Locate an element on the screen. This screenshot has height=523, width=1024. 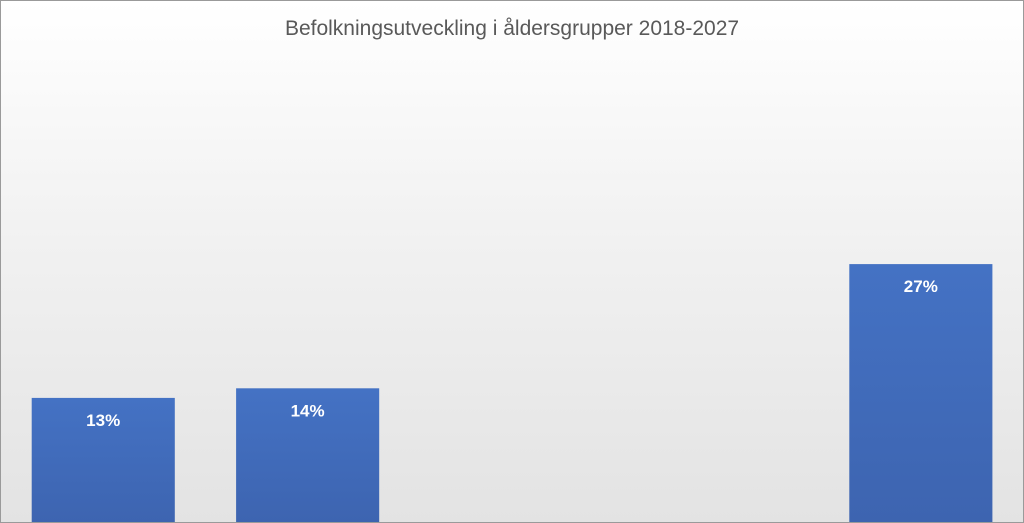
data-label-5: 27% is located at coordinates (921, 286).